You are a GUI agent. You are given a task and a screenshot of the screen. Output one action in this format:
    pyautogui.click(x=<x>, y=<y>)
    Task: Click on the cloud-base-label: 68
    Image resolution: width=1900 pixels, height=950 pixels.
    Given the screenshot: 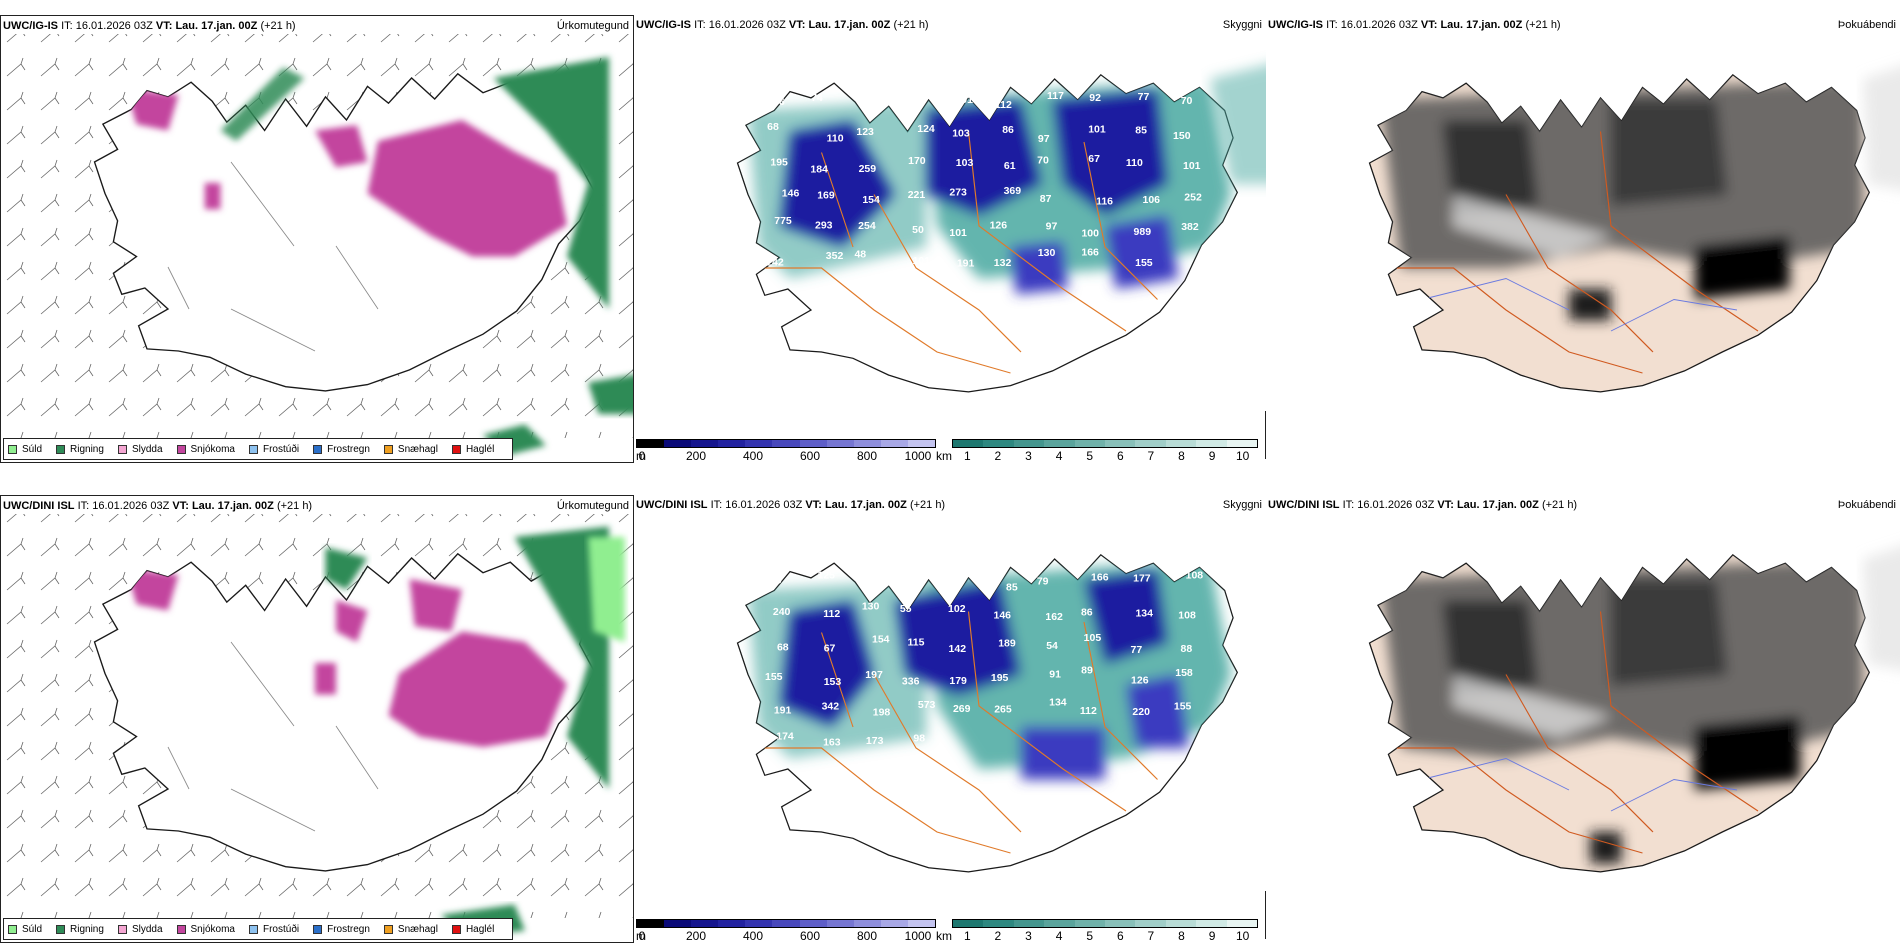 What is the action you would take?
    pyautogui.click(x=783, y=648)
    